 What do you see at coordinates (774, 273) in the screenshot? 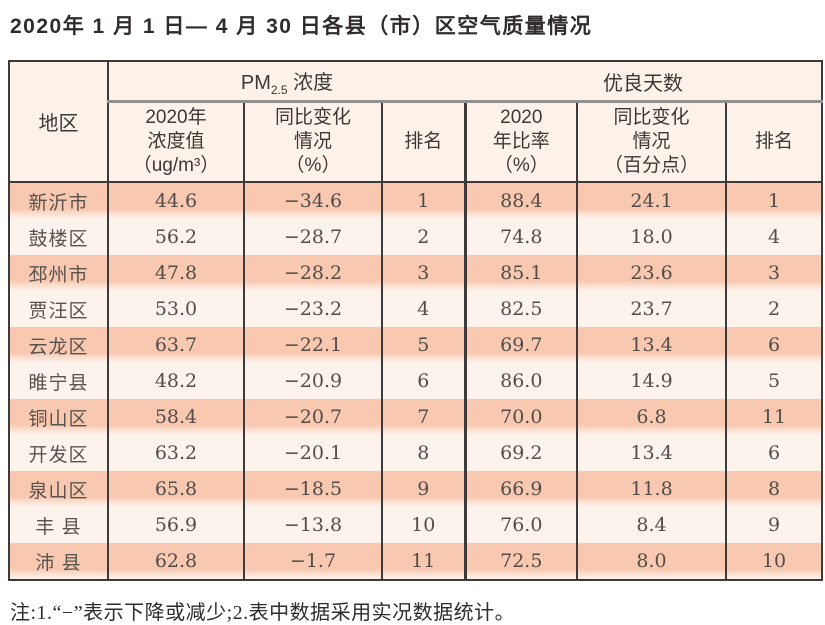
I see `cell-good-rank: 3` at bounding box center [774, 273].